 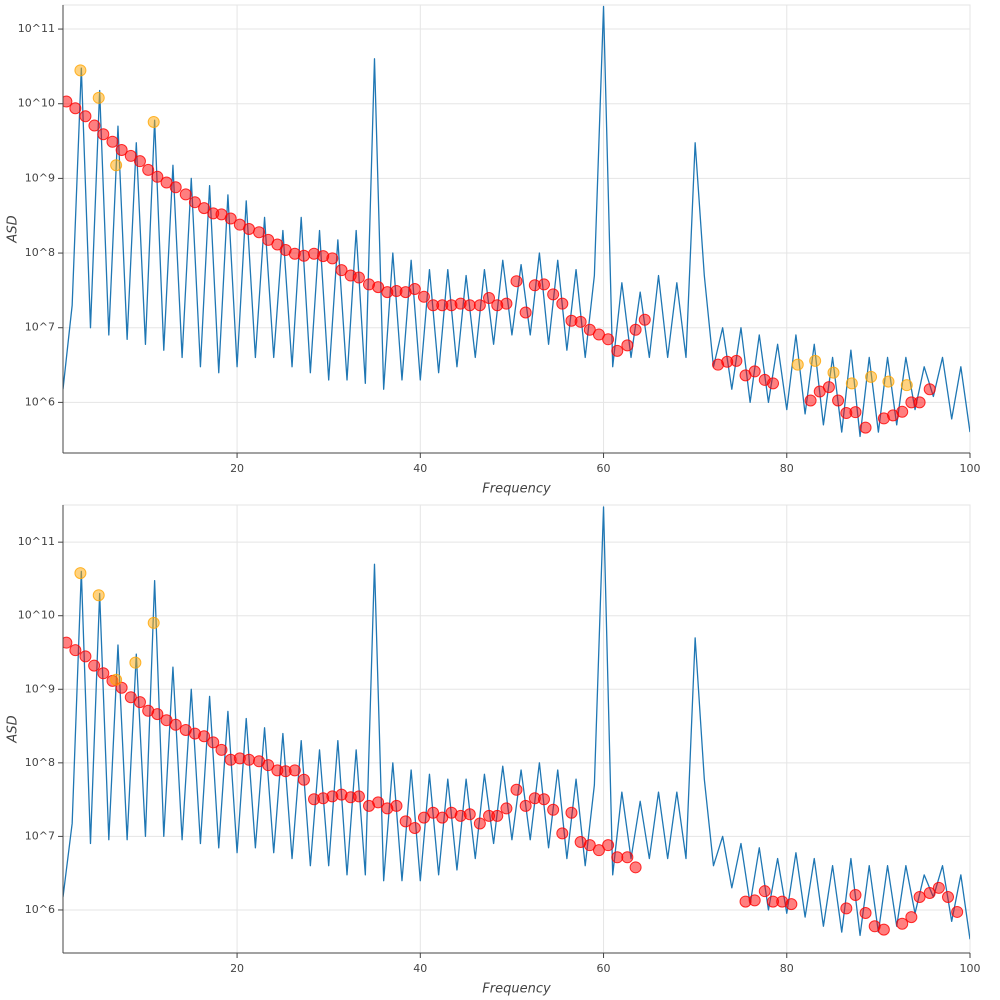 What do you see at coordinates (420, 468) in the screenshot?
I see `x-tick-label: 40` at bounding box center [420, 468].